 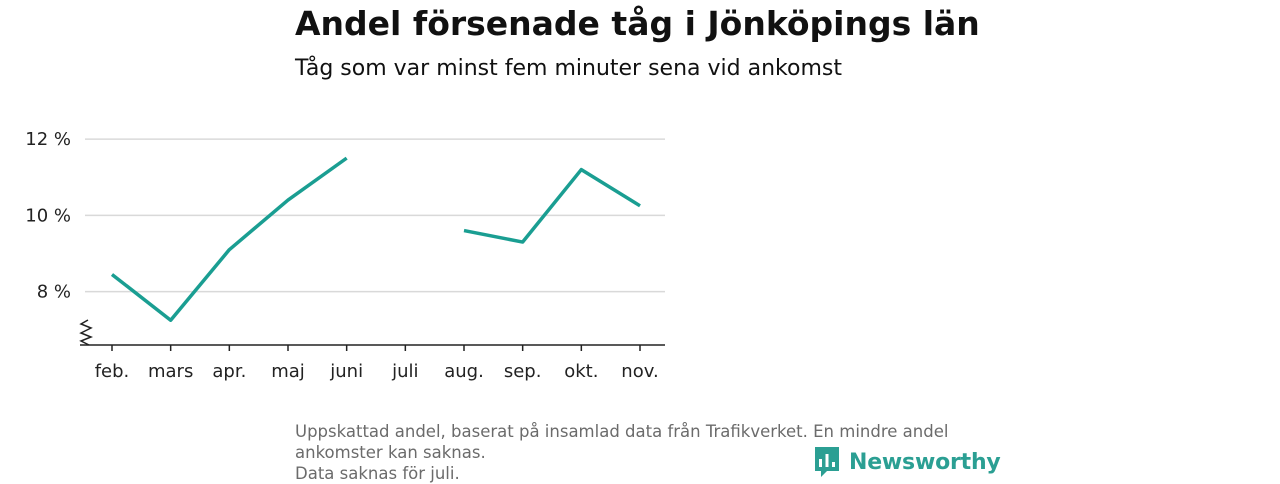 What do you see at coordinates (581, 371) in the screenshot?
I see `x-tick-label: okt.` at bounding box center [581, 371].